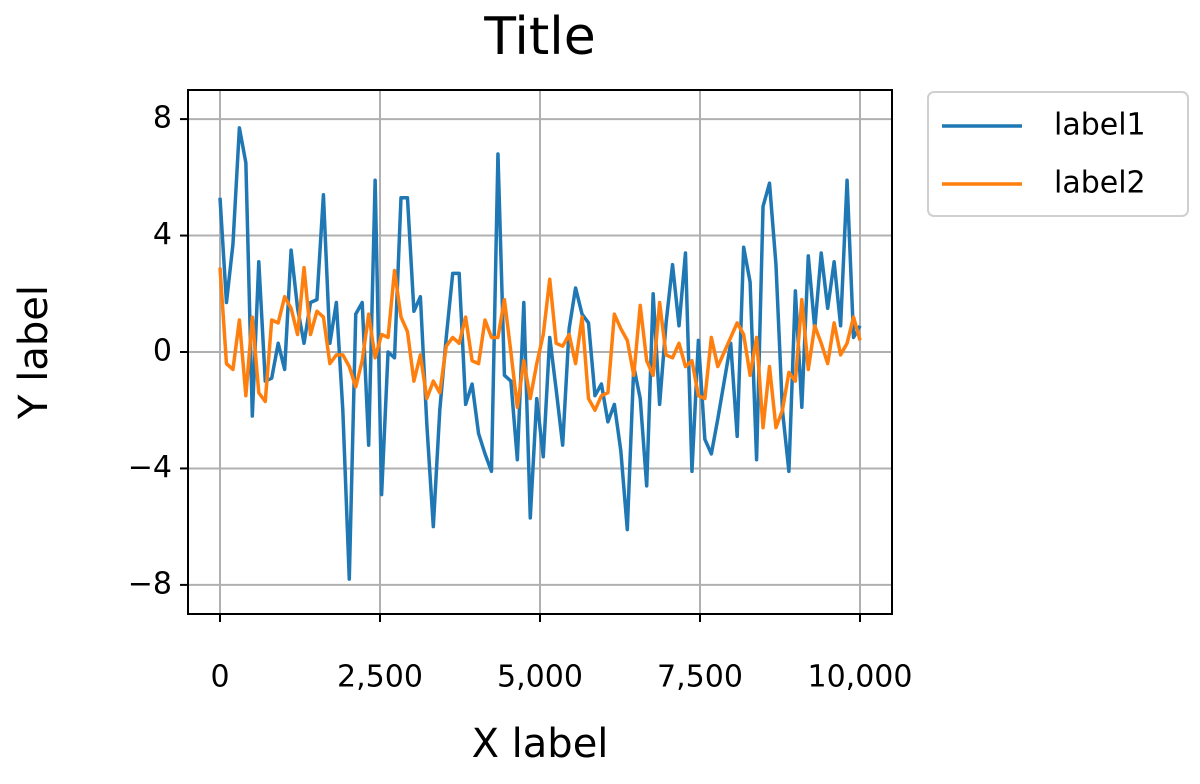 This screenshot has width=1200, height=784. What do you see at coordinates (150, 467) in the screenshot?
I see `y-tick-label: −4` at bounding box center [150, 467].